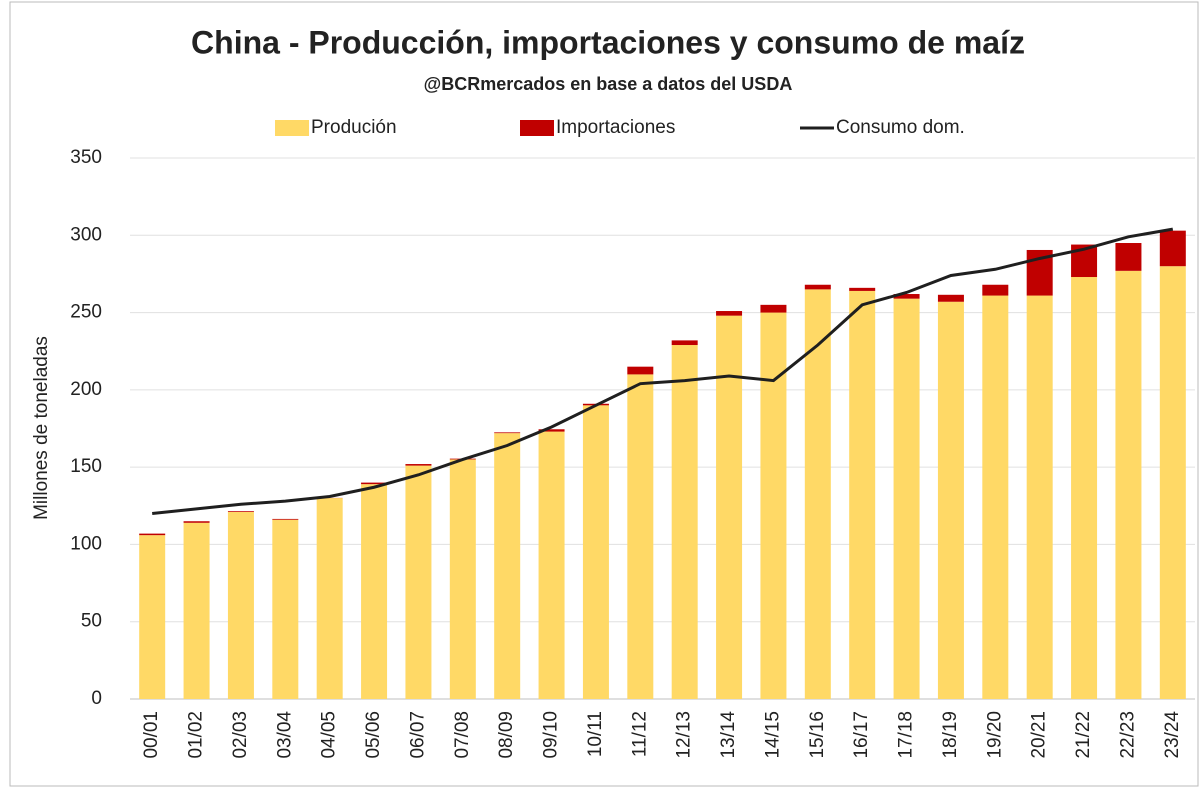  Describe the element at coordinates (329, 735) in the screenshot. I see `x-tick-label: 04/05` at that location.